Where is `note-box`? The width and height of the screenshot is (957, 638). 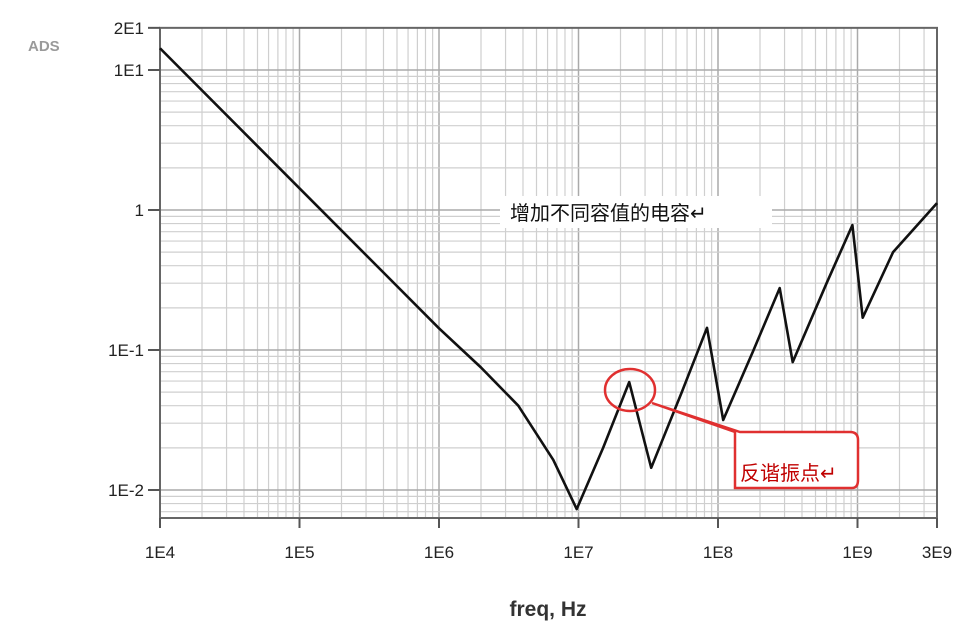 note-box is located at coordinates (636, 212).